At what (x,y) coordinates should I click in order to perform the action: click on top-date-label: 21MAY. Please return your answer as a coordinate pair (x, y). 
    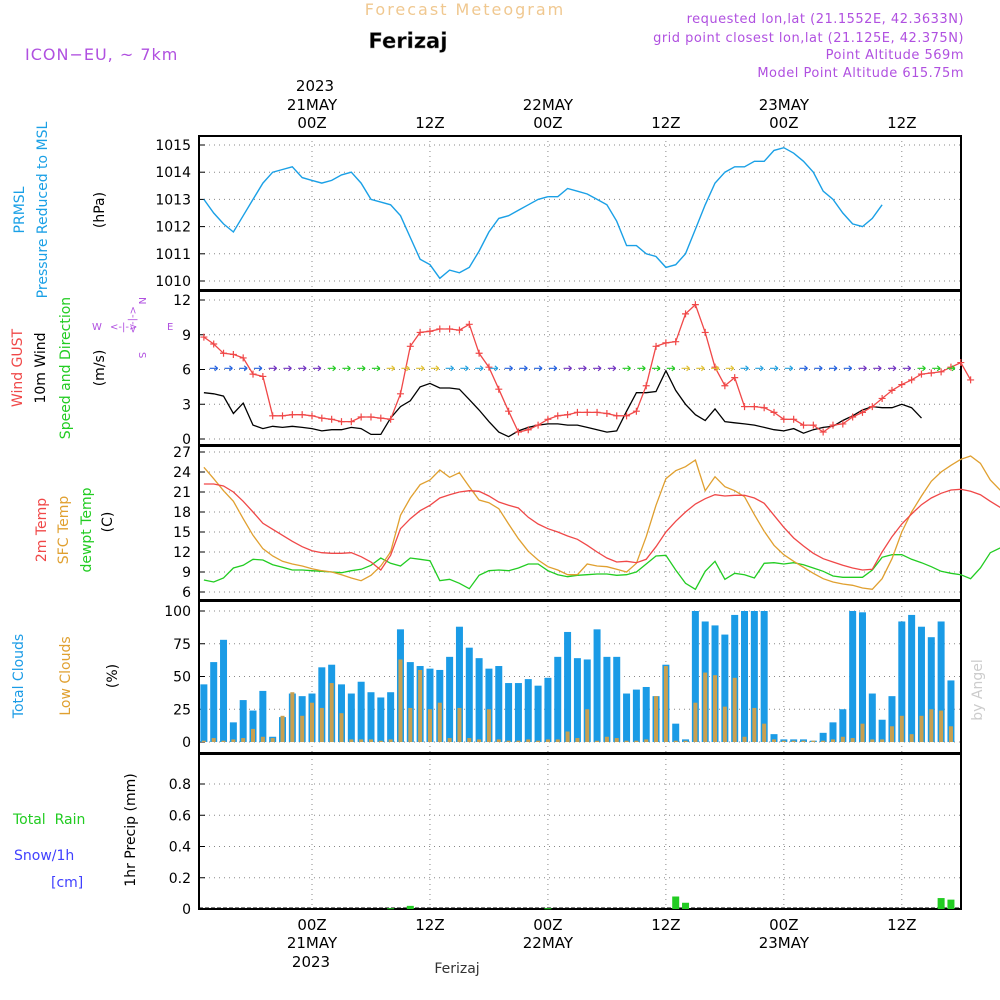
    Looking at the image, I should click on (312, 105).